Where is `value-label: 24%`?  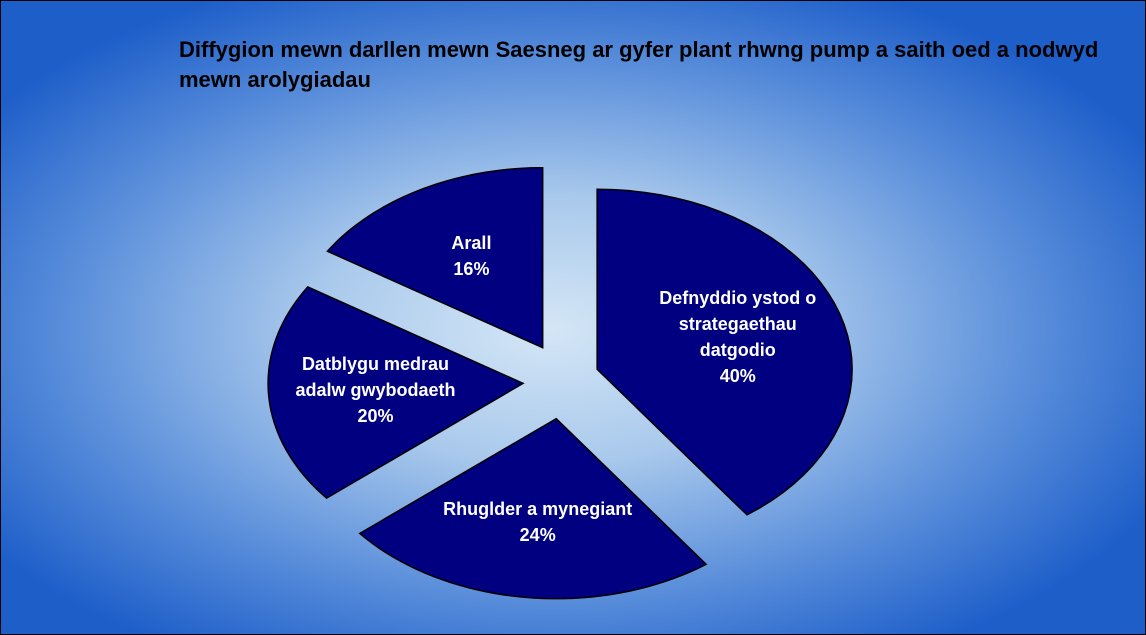 value-label: 24% is located at coordinates (537, 535).